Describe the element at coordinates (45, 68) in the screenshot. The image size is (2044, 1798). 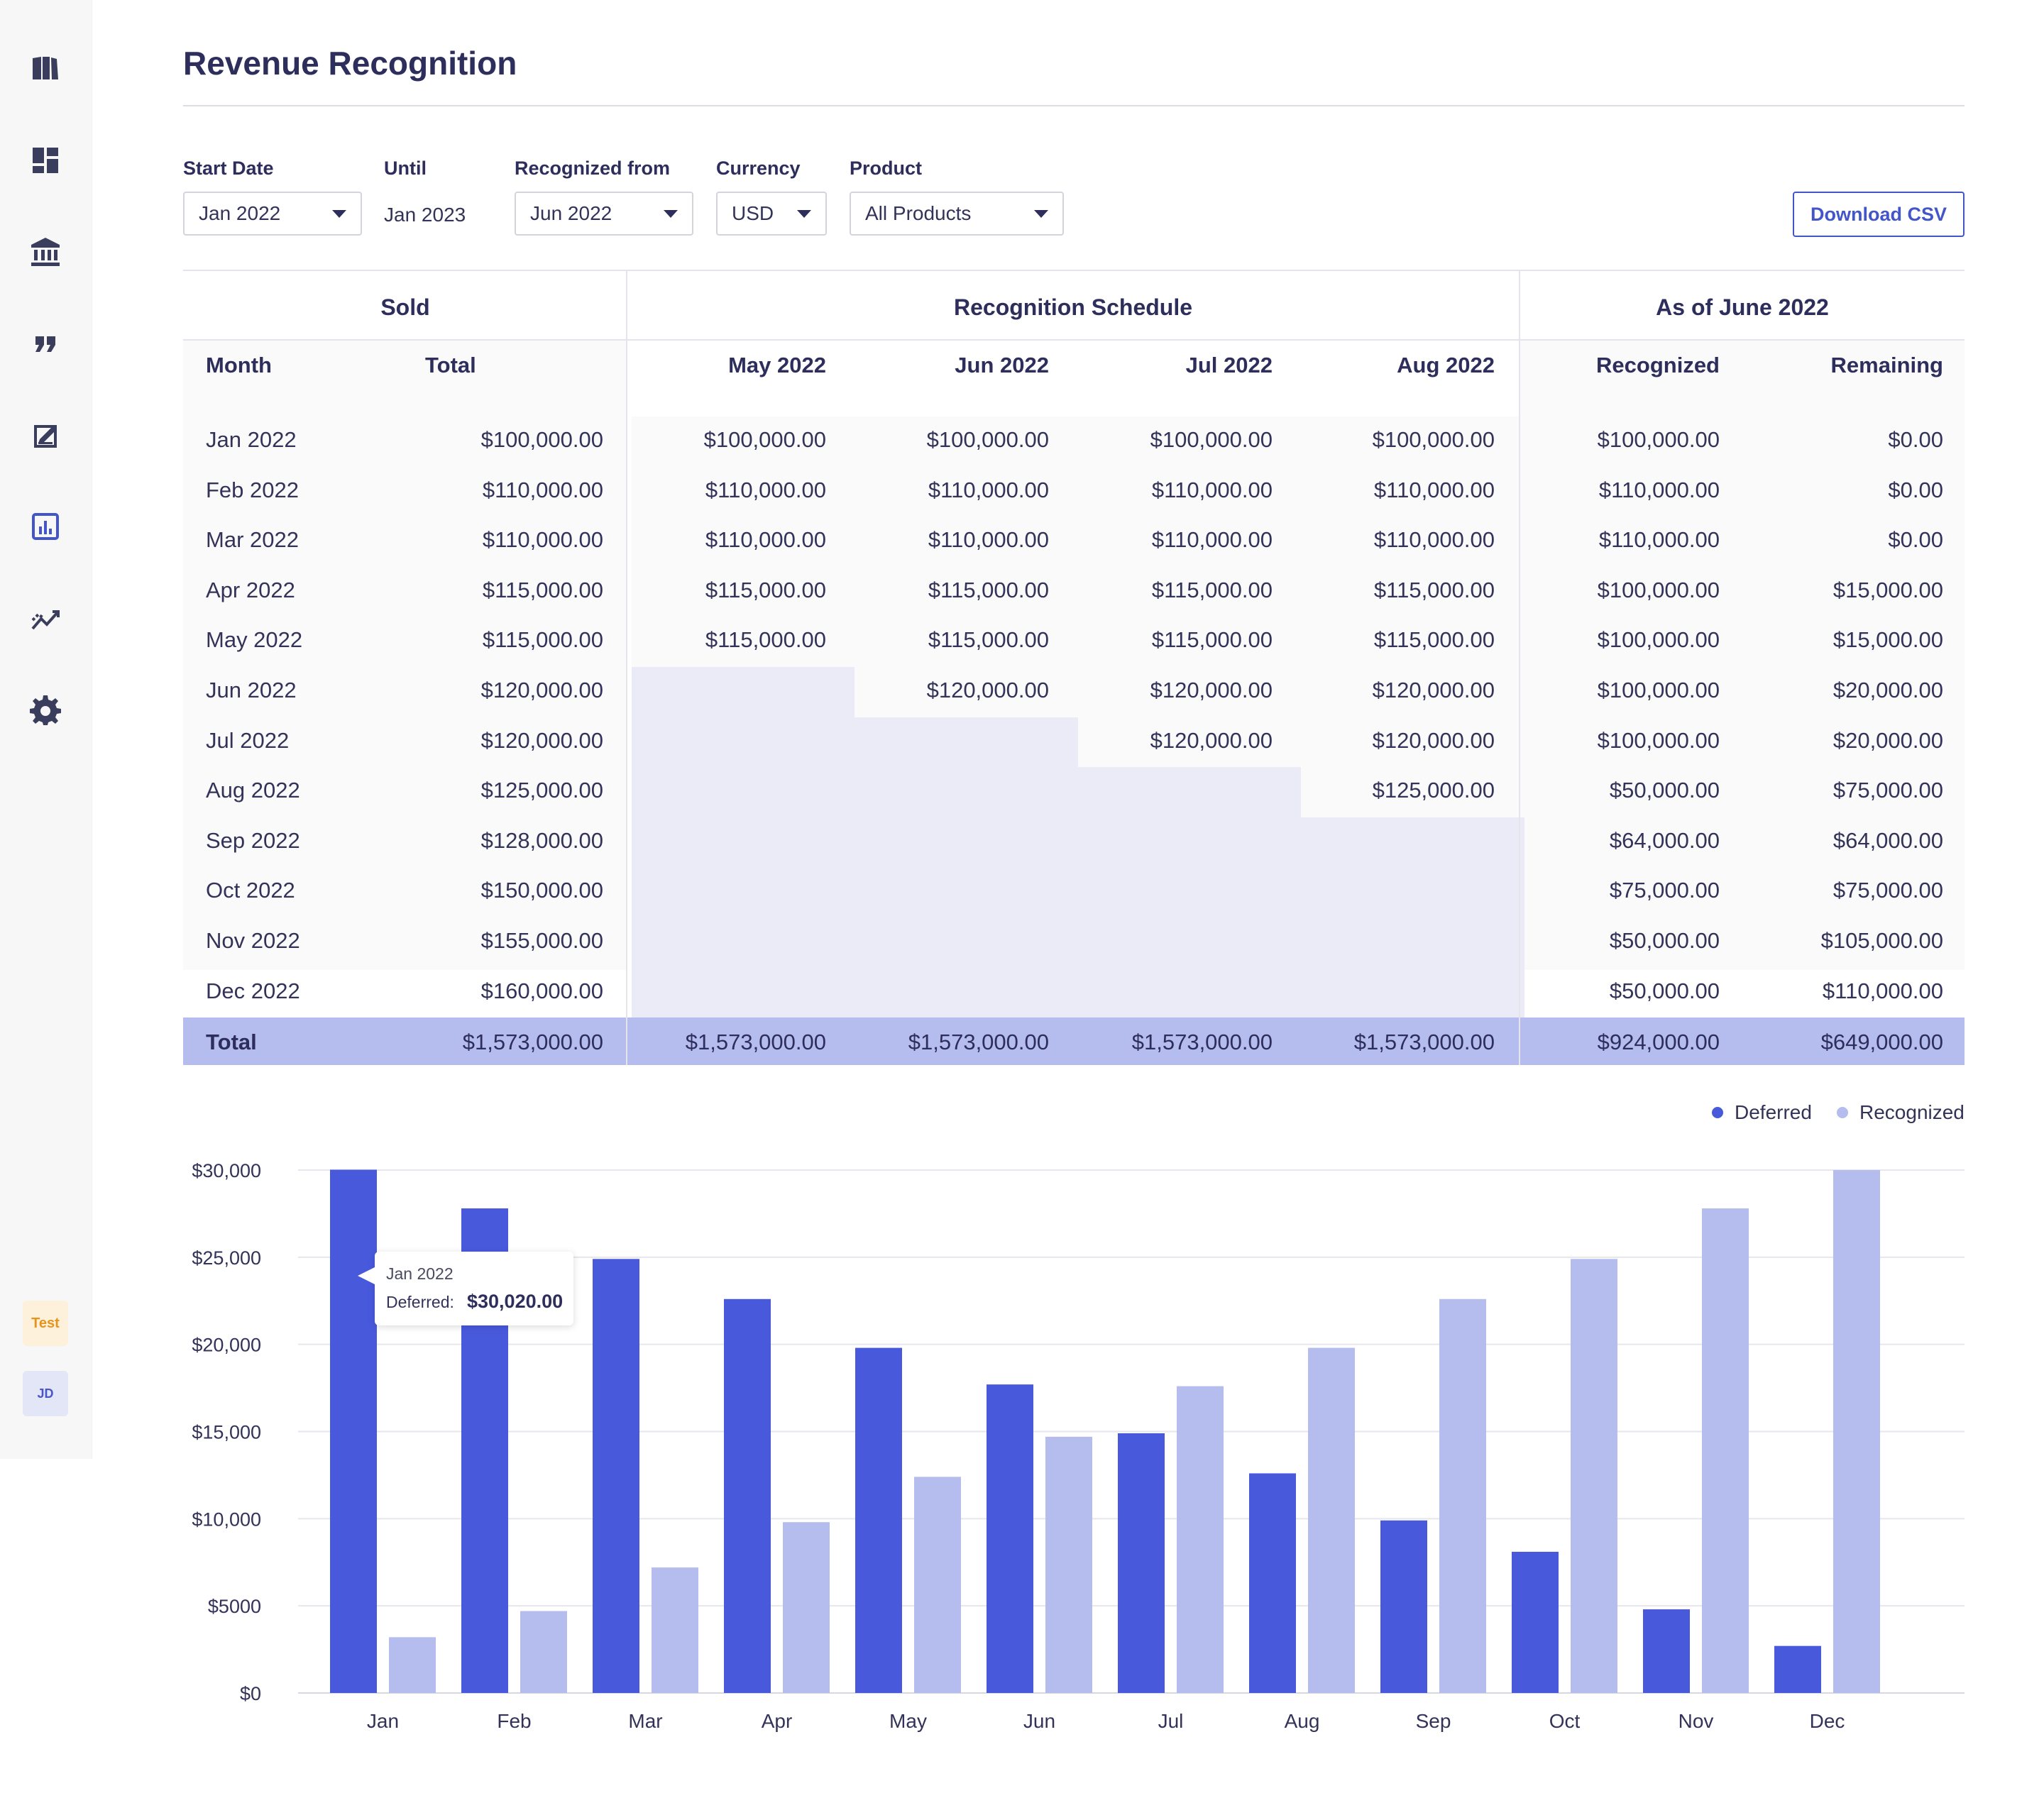
I see `book-icon` at that location.